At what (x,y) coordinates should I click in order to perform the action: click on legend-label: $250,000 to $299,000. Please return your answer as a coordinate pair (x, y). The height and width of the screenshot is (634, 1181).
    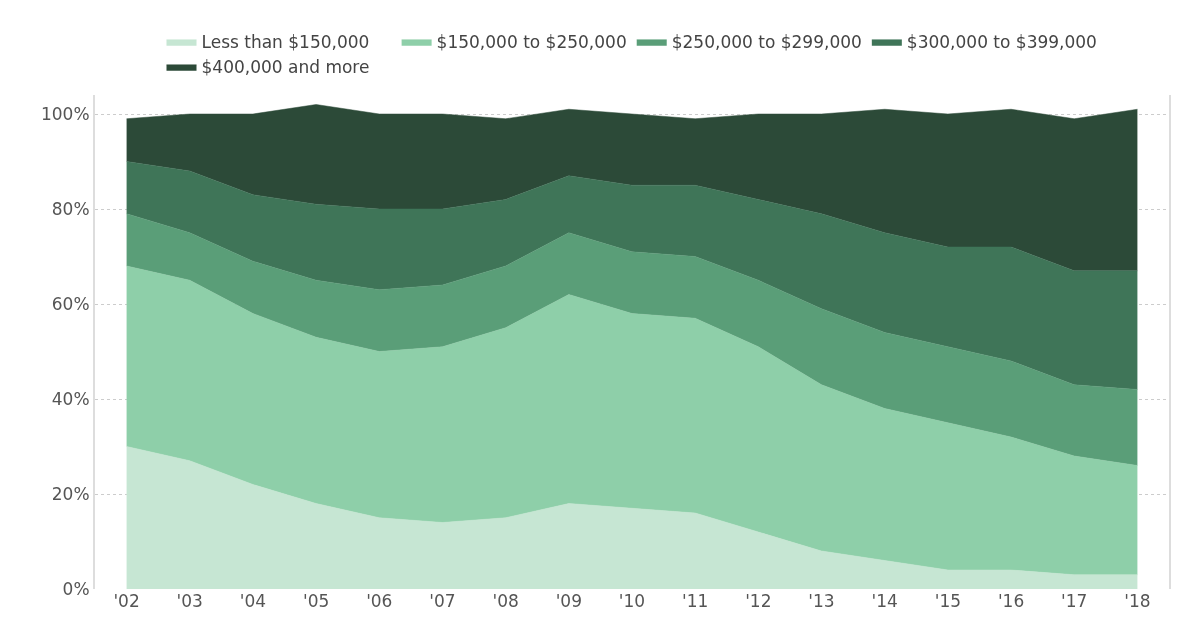
    Looking at the image, I should click on (766, 42).